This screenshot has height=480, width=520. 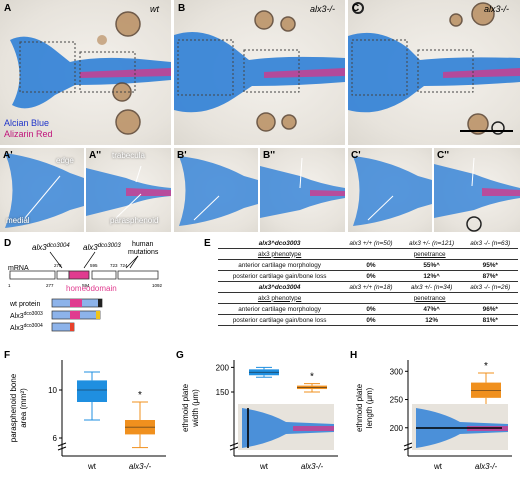 What do you see at coordinates (182, 8) in the screenshot?
I see `panel-letter-b: B` at bounding box center [182, 8].